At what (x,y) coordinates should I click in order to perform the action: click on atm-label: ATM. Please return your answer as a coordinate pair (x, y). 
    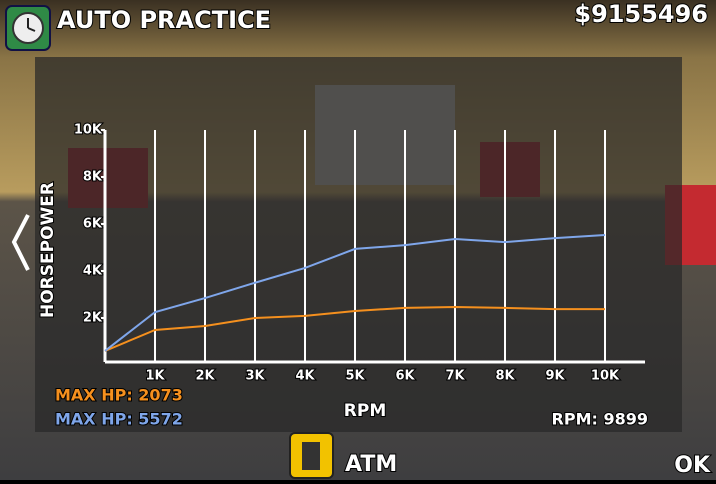
    Looking at the image, I should click on (371, 464).